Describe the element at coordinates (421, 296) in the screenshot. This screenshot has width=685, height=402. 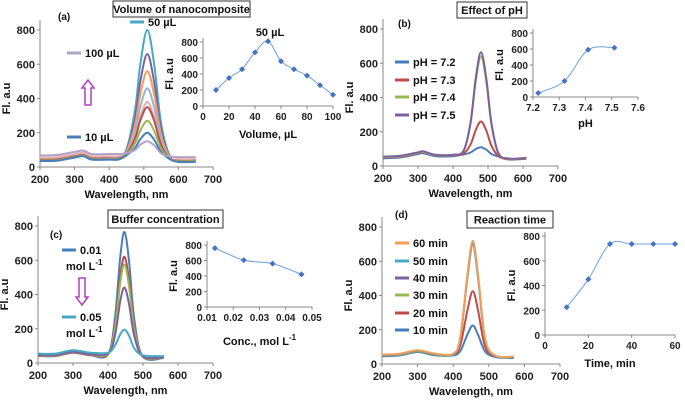
I see `legend-item: 30 min` at that location.